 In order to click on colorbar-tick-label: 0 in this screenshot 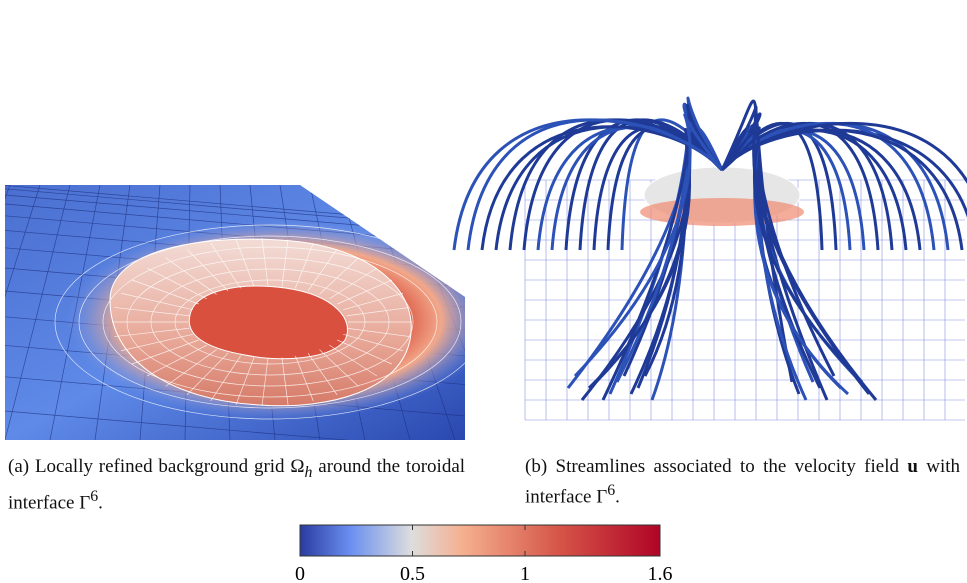, I will do `click(300, 573)`.